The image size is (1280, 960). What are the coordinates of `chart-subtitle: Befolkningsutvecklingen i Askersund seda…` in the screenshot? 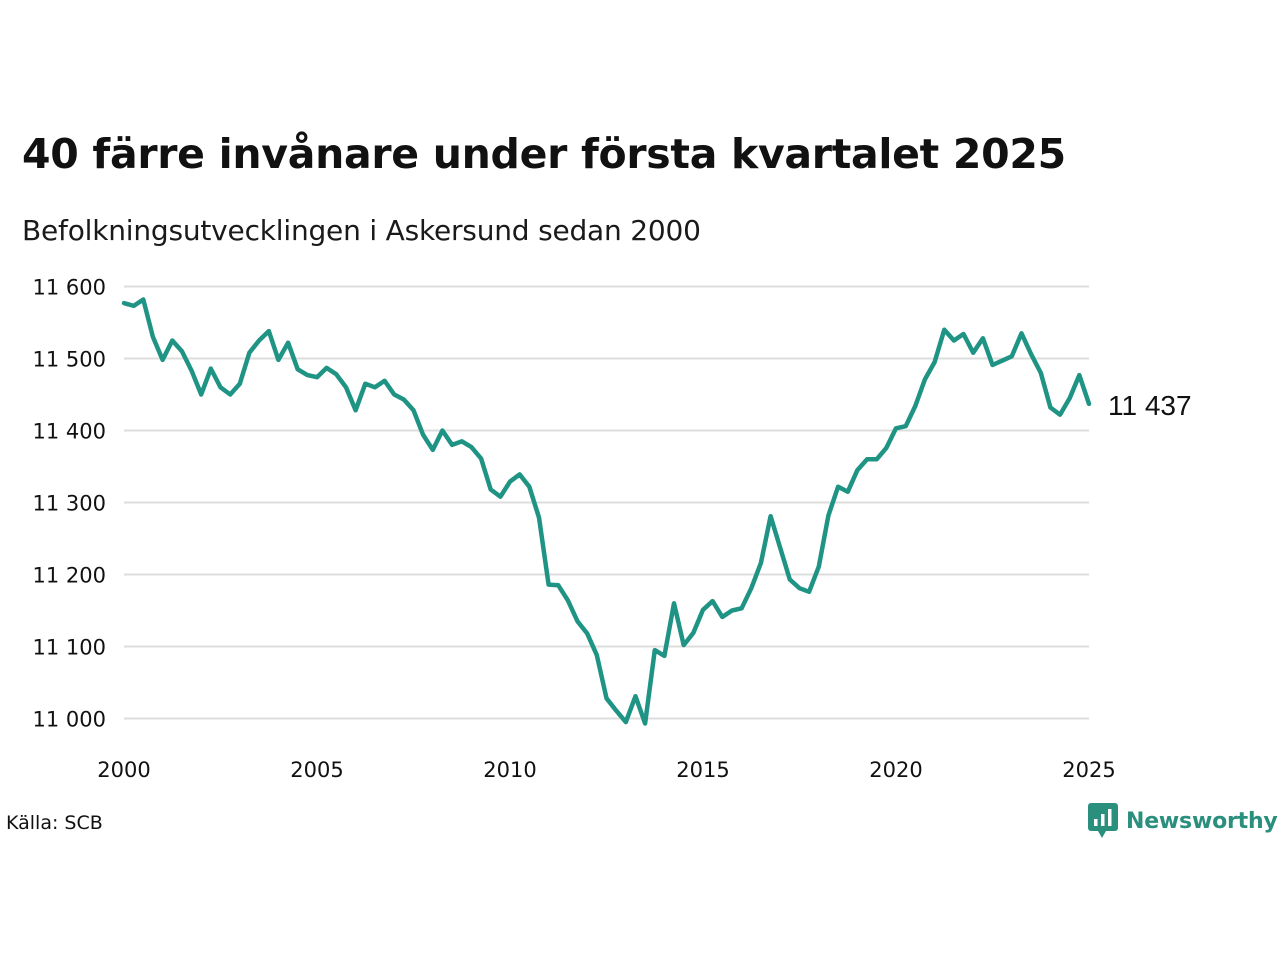 It's located at (361, 230).